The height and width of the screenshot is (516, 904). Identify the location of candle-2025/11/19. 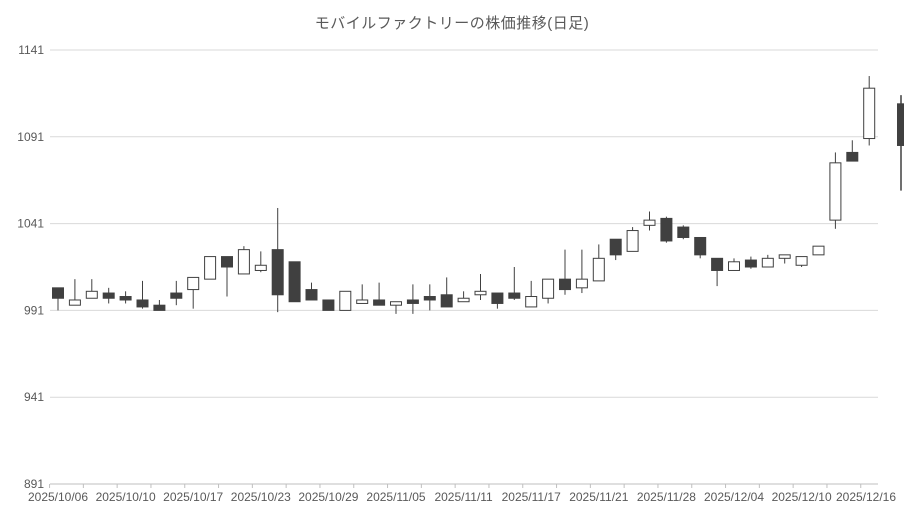
(565, 272).